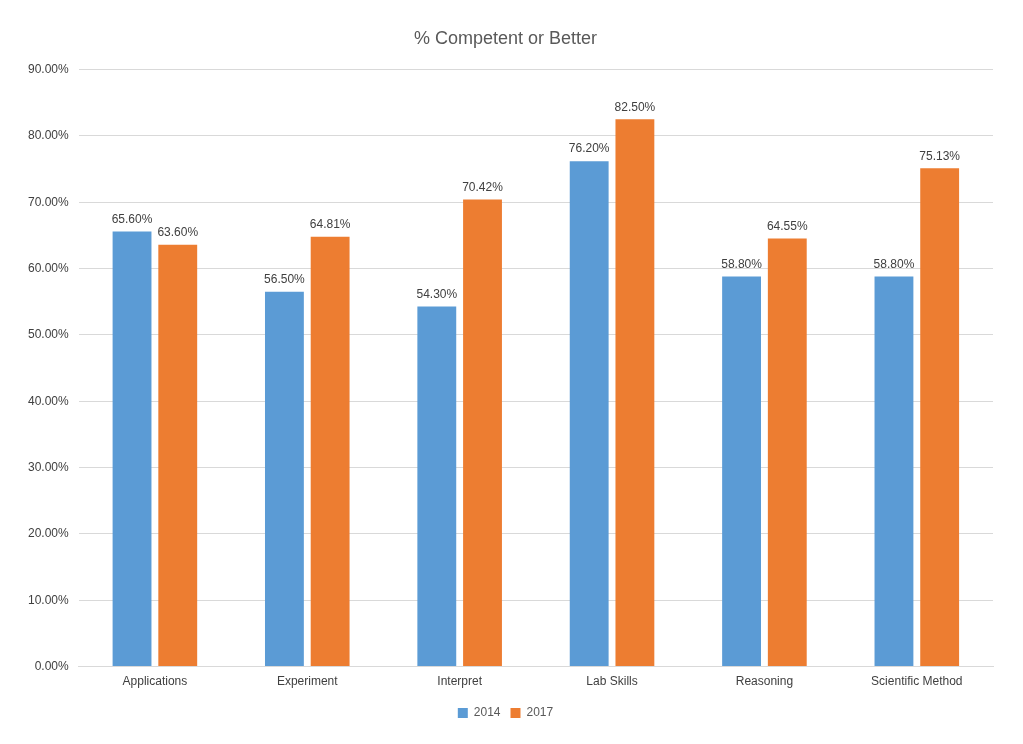 This screenshot has width=1023, height=744. What do you see at coordinates (483, 186) in the screenshot?
I see `data-label: 70.42%` at bounding box center [483, 186].